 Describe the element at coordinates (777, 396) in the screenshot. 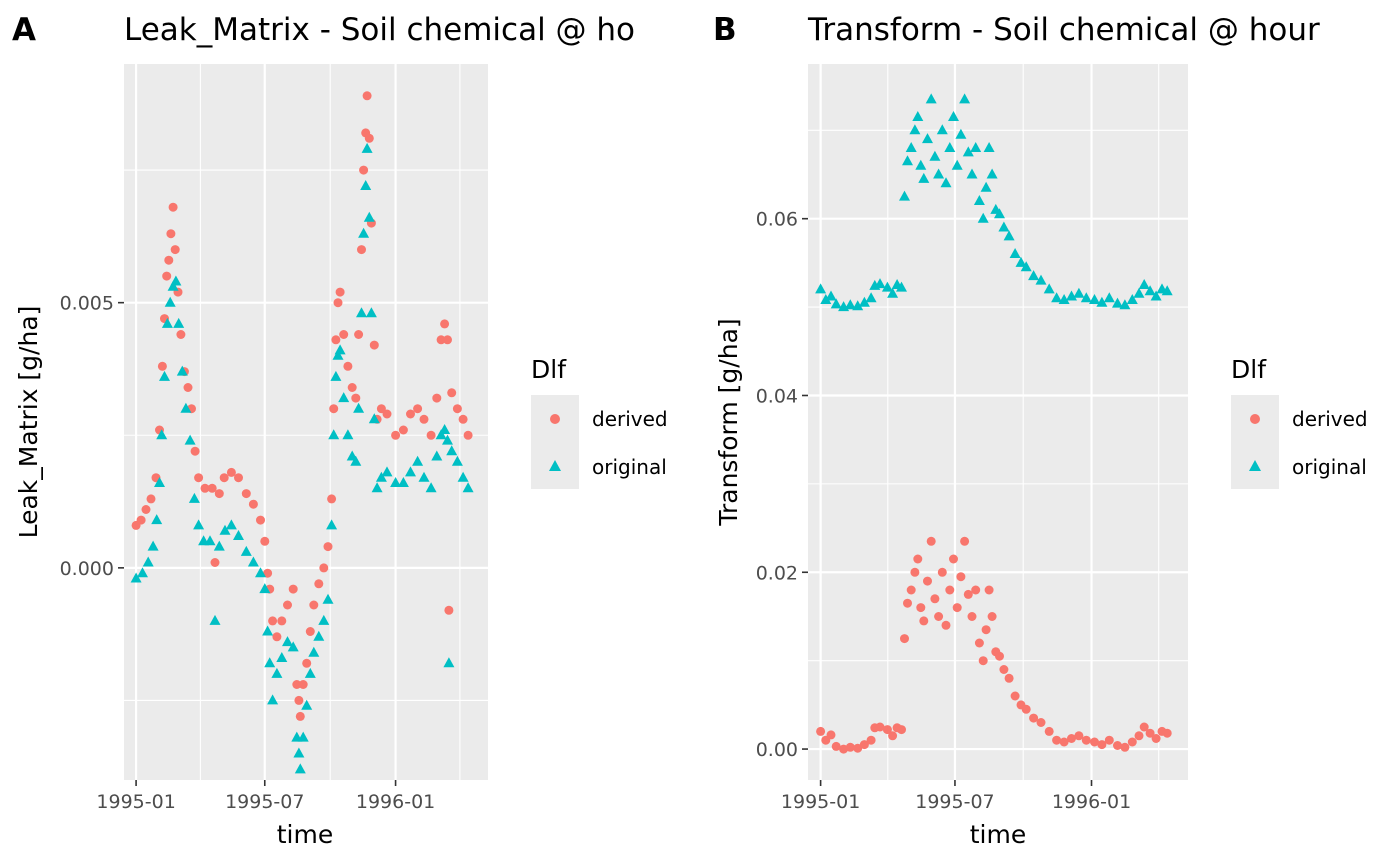

I see `panel-b-y-tick-label: 0.04` at that location.